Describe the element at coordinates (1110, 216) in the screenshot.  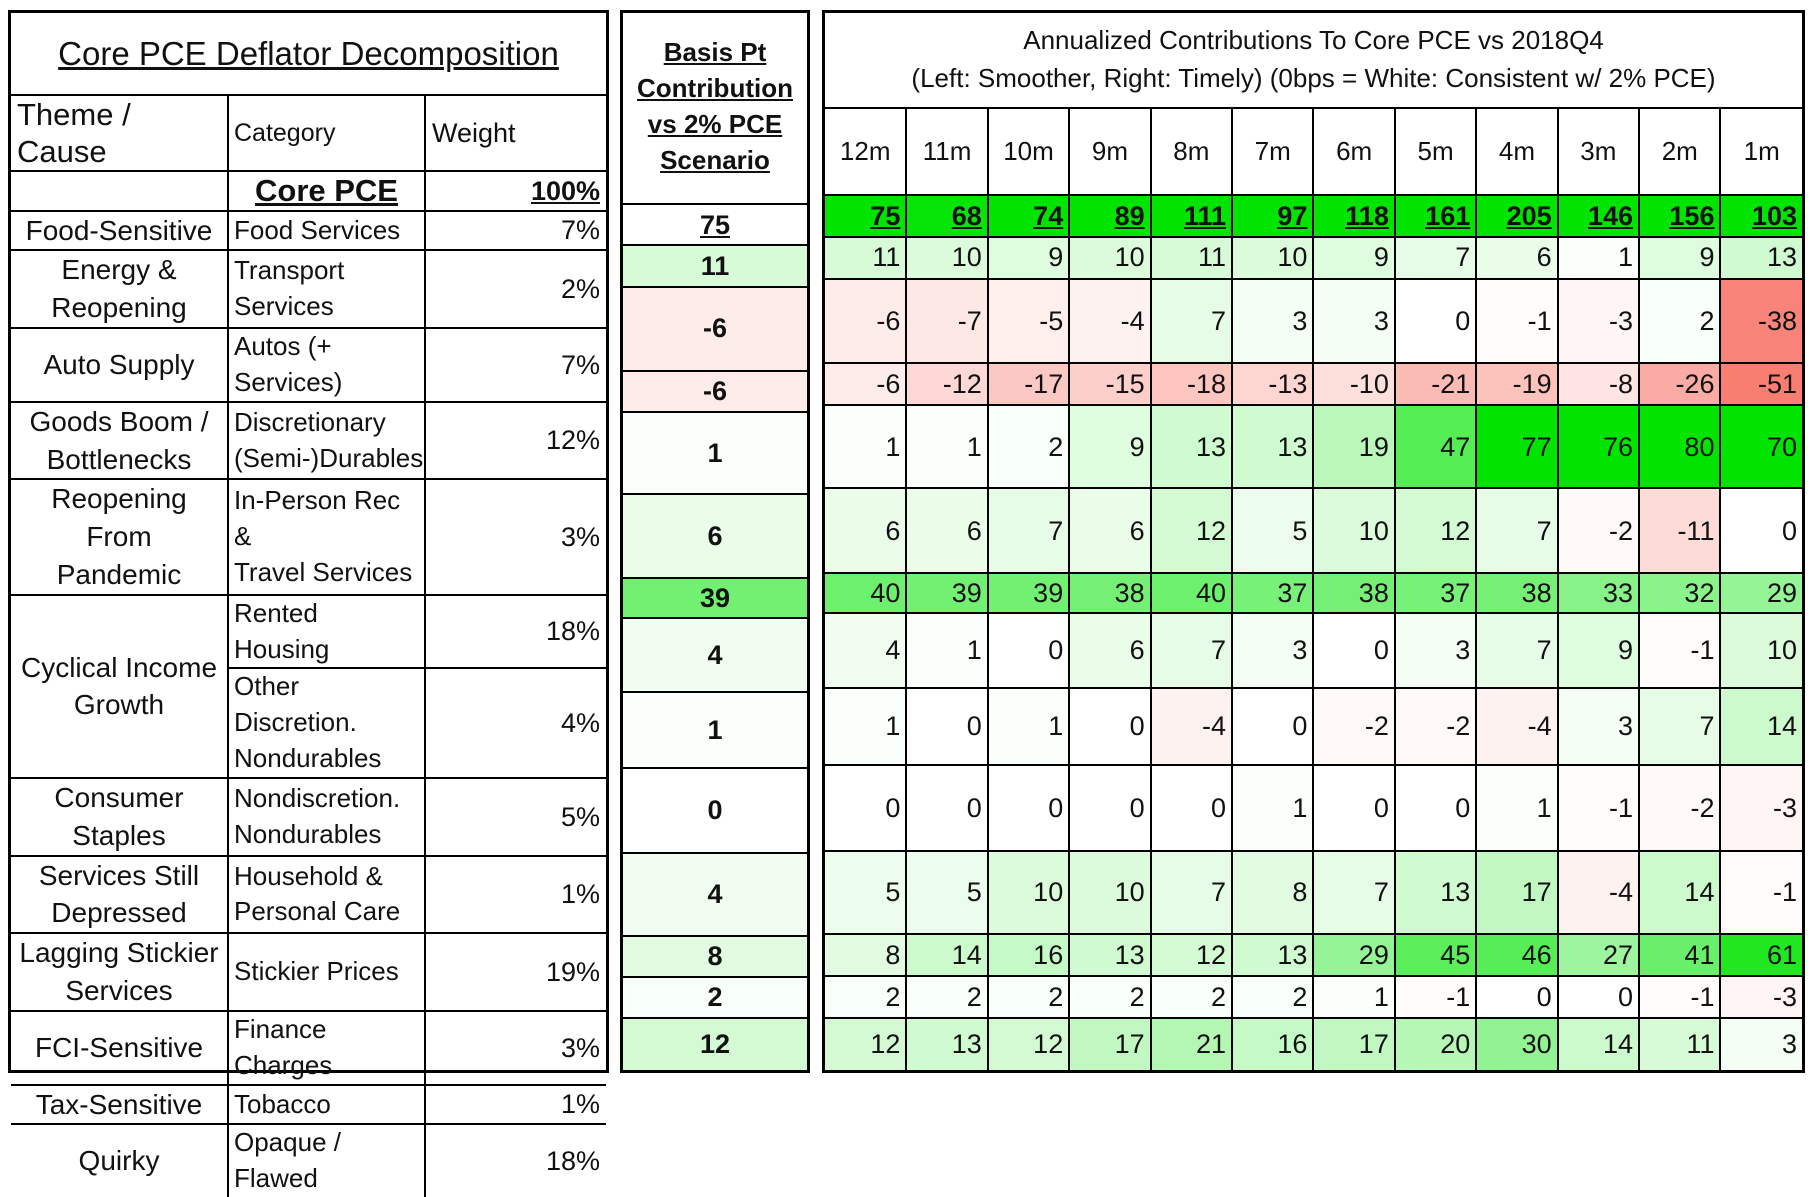
I see `core-pce-cell: 89` at that location.